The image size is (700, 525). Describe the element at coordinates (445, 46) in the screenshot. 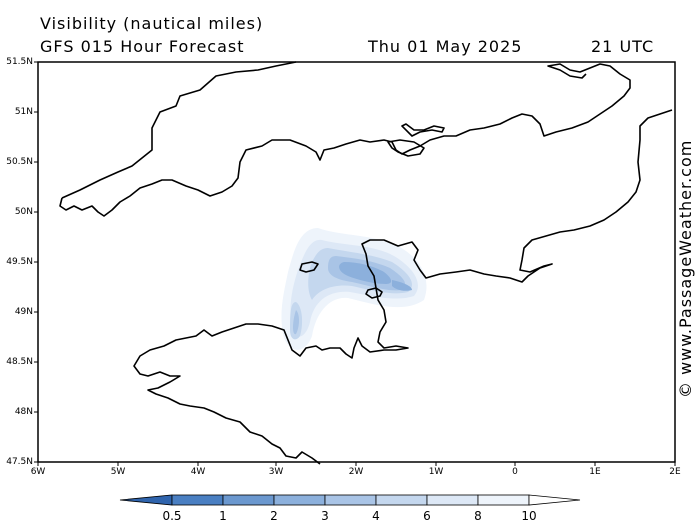

I see `forecast-date: Thu 01 May 2025` at that location.